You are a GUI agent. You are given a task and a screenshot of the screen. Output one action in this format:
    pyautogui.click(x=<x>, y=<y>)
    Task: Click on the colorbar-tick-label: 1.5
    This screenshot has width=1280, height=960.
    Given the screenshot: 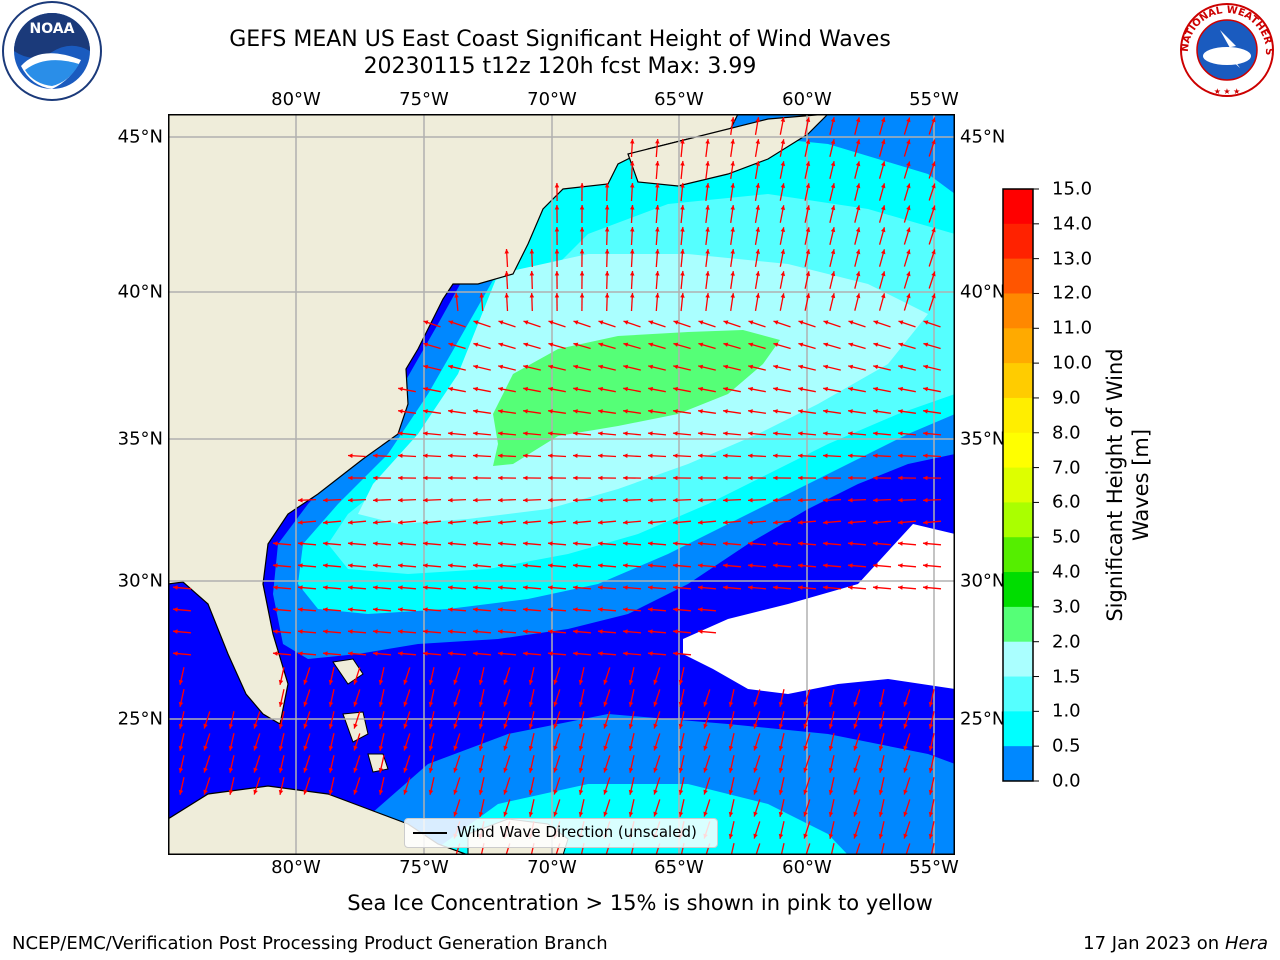 What is the action you would take?
    pyautogui.click(x=1066, y=677)
    